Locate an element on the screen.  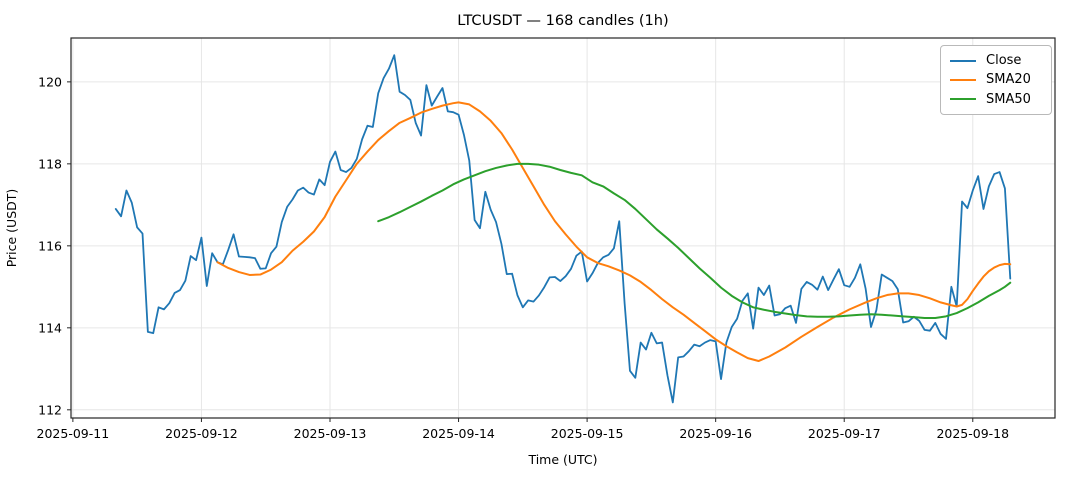
legend-label: SMA20 is located at coordinates (1008, 80).